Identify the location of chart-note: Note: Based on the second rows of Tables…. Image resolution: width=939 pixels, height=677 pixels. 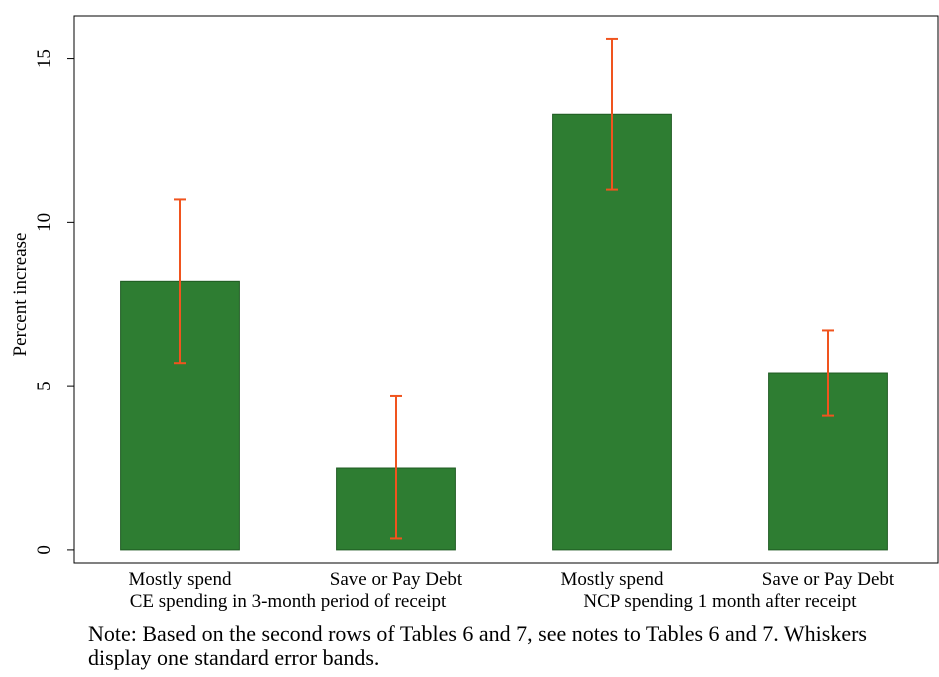
(477, 645).